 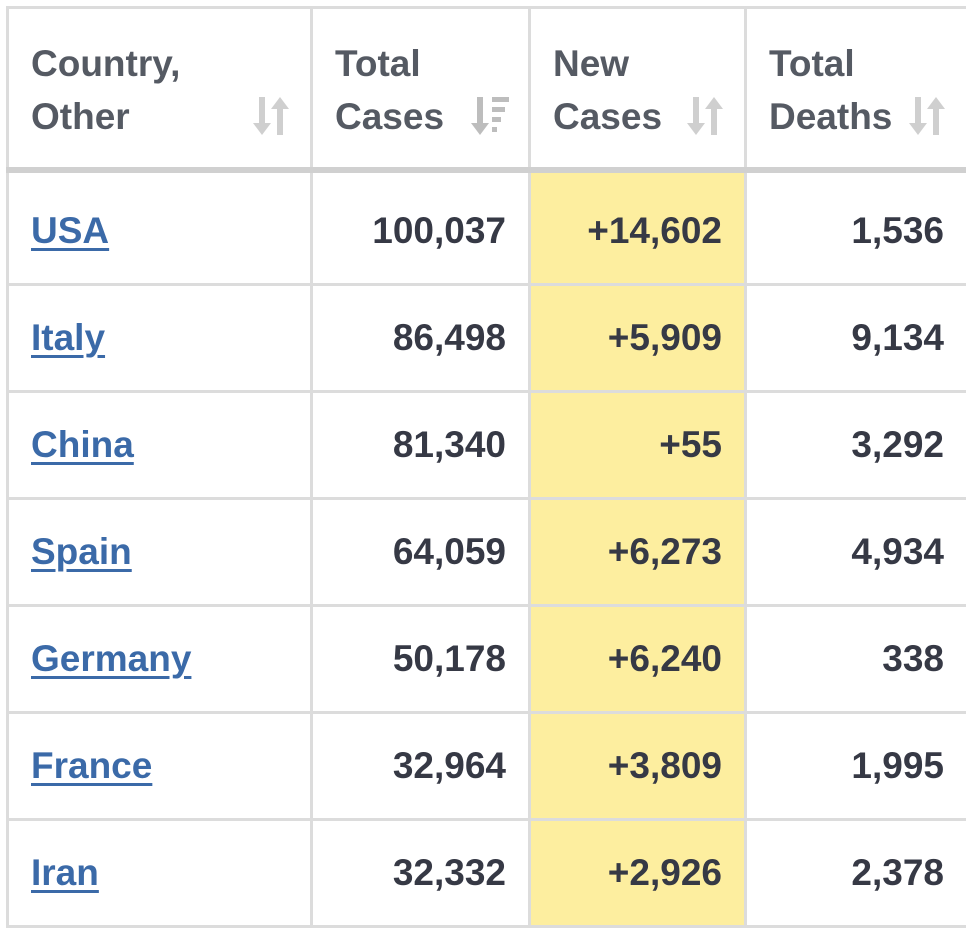 I want to click on total-cases-cell: 32,332, so click(x=420, y=873).